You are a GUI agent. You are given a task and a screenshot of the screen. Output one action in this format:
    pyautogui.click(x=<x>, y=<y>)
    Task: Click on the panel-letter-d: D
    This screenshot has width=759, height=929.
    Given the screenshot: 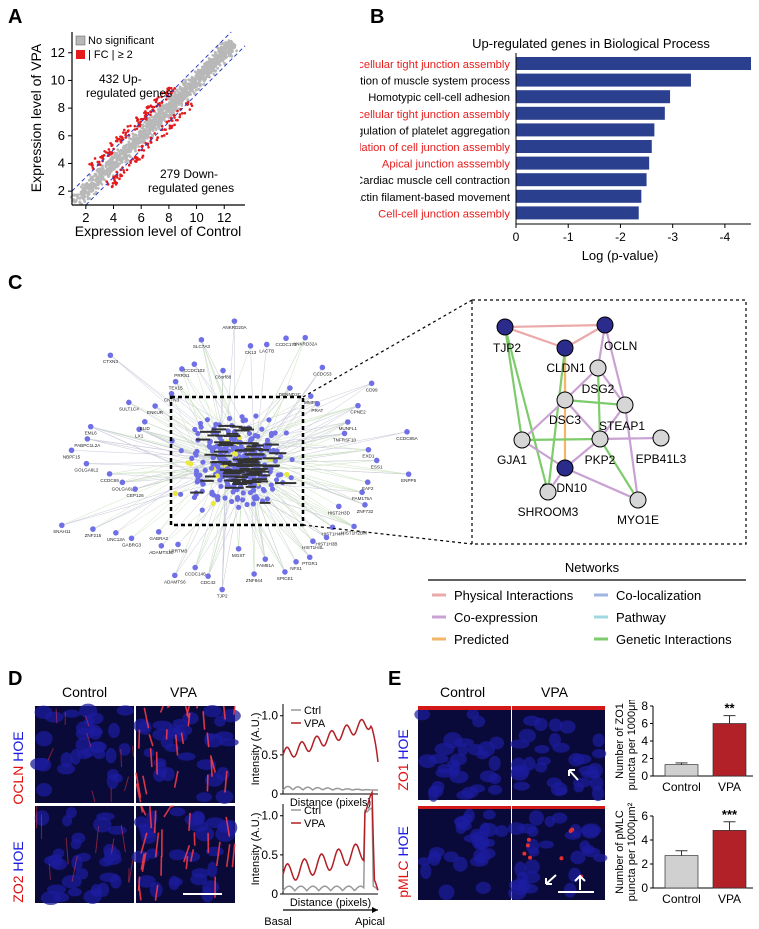 What is the action you would take?
    pyautogui.click(x=15, y=679)
    